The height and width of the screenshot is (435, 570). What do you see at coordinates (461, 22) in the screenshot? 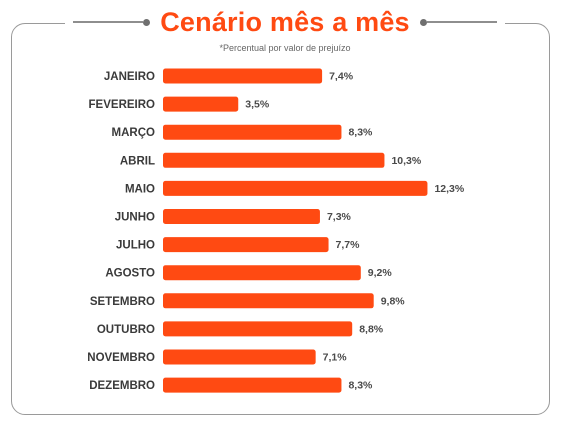
I see `title-right-rule` at bounding box center [461, 22].